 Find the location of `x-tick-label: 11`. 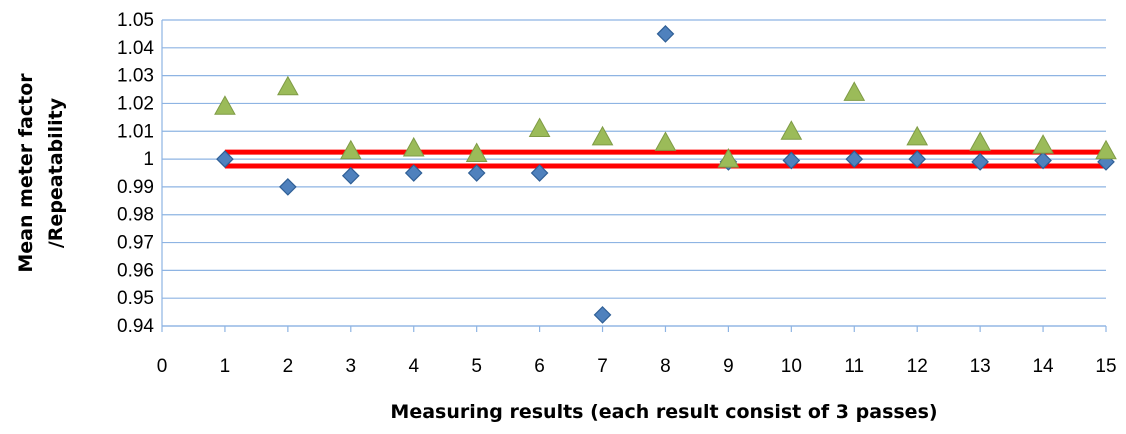

x-tick-label: 11 is located at coordinates (854, 366).